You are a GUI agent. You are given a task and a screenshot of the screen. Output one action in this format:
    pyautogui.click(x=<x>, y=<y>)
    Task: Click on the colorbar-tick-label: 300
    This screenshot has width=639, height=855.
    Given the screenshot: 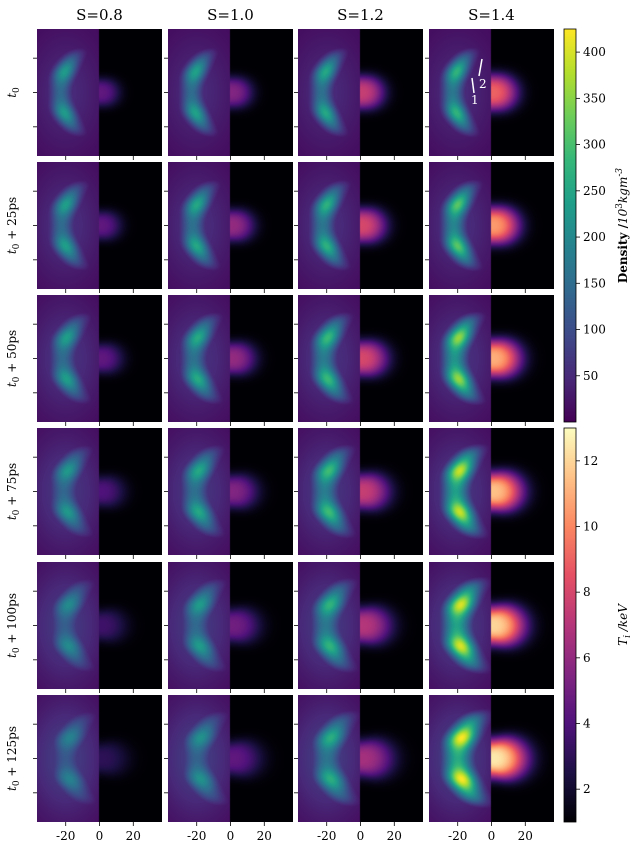 What is the action you would take?
    pyautogui.click(x=594, y=145)
    